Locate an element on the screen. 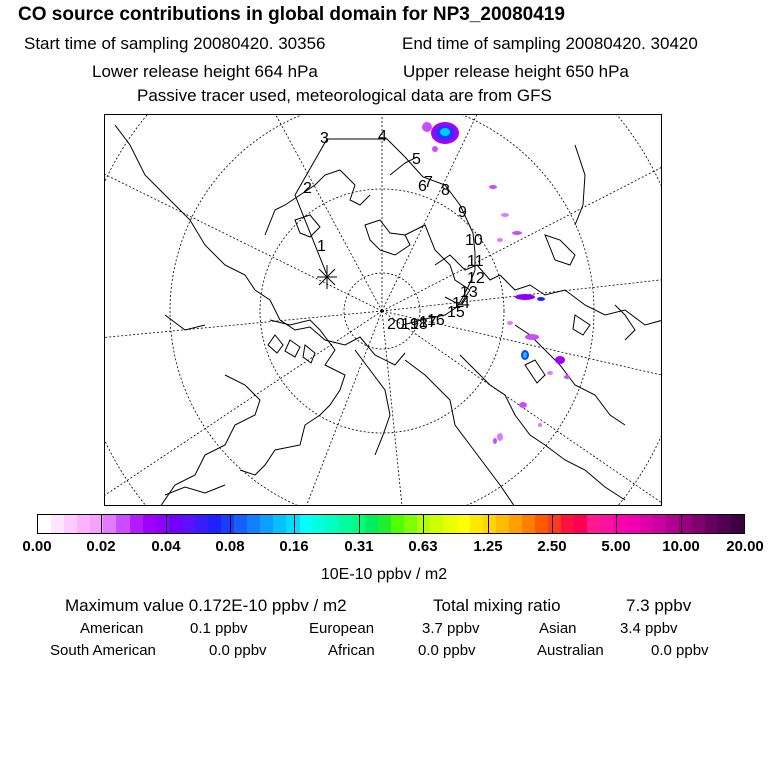 Image resolution: width=768 pixels, height=768 pixels. lower-height-label: Lower release height 664 hPa is located at coordinates (205, 71).